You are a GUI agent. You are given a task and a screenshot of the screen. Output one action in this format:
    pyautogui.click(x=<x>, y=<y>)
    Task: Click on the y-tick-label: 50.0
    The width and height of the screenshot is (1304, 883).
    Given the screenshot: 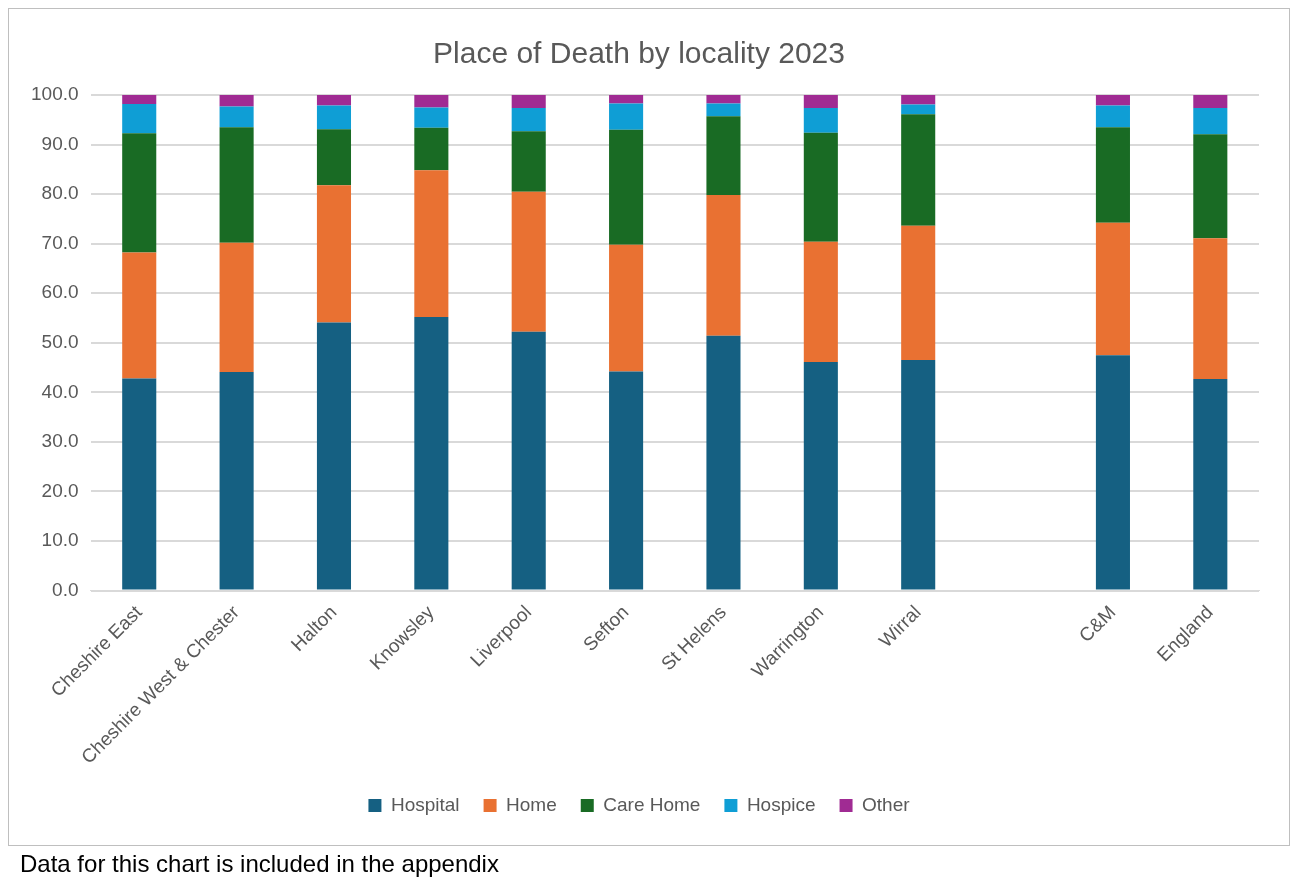 What is the action you would take?
    pyautogui.click(x=60, y=342)
    